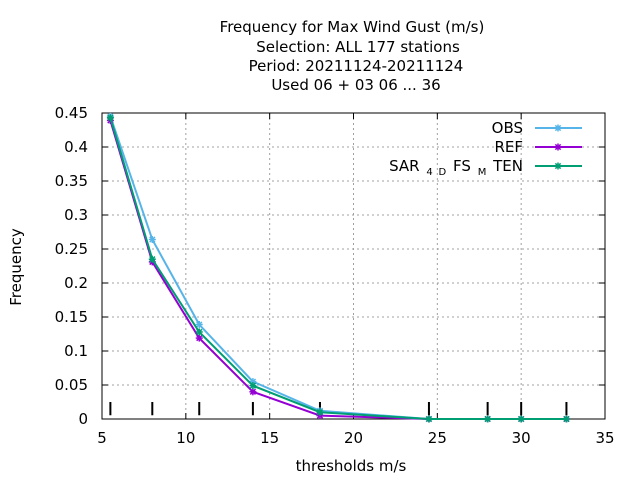 Image resolution: width=640 pixels, height=480 pixels. What do you see at coordinates (76, 215) in the screenshot?
I see `y-tick-label: 0.3` at bounding box center [76, 215].